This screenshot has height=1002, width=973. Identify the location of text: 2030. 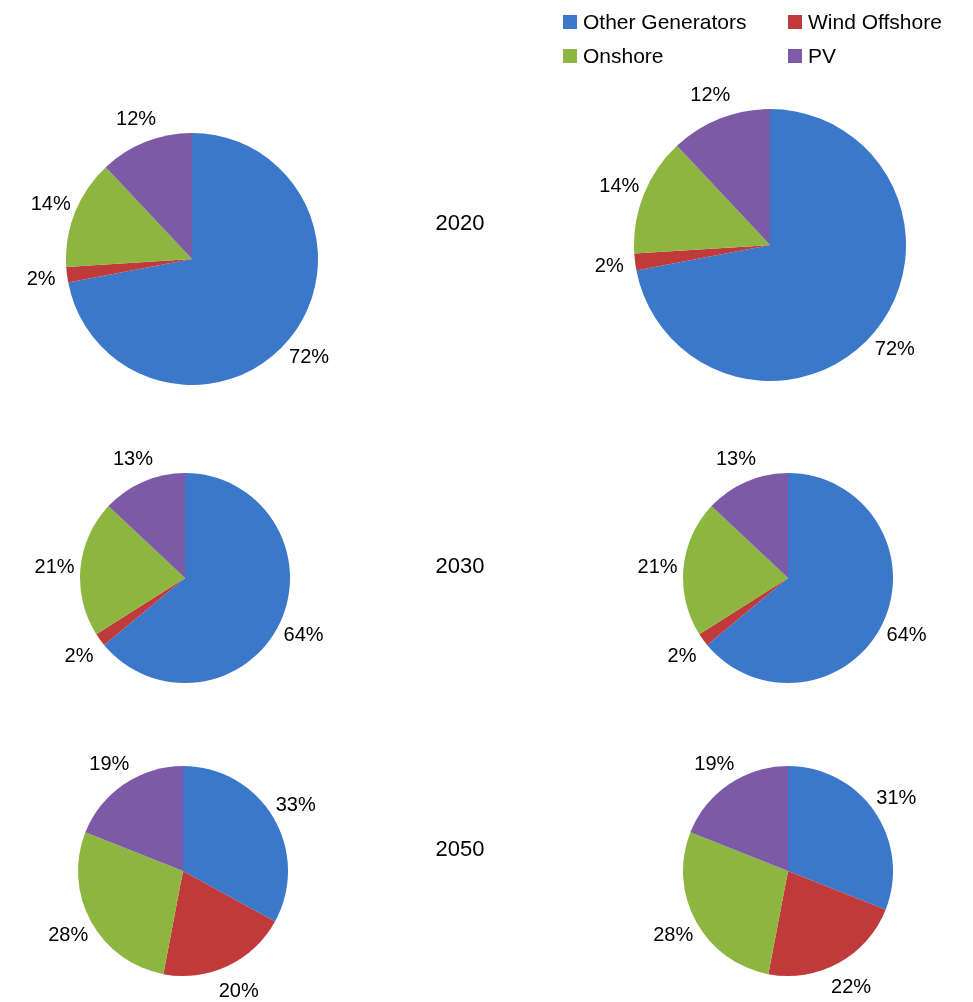
(460, 565).